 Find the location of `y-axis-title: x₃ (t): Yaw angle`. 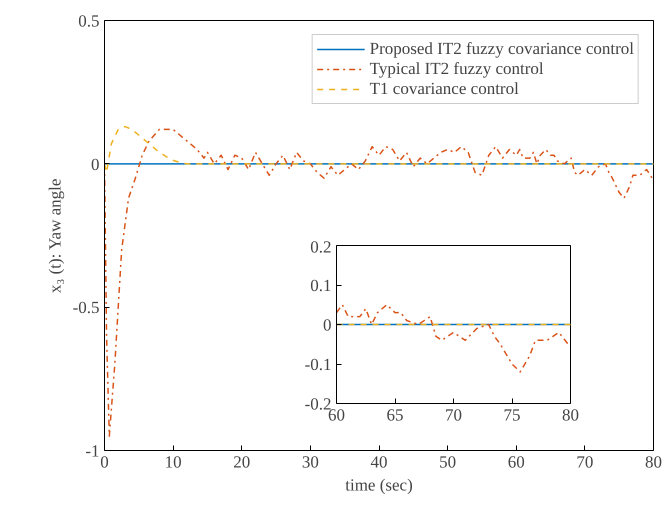

y-axis-title: x₃ (t): Yaw angle is located at coordinates (55, 236).